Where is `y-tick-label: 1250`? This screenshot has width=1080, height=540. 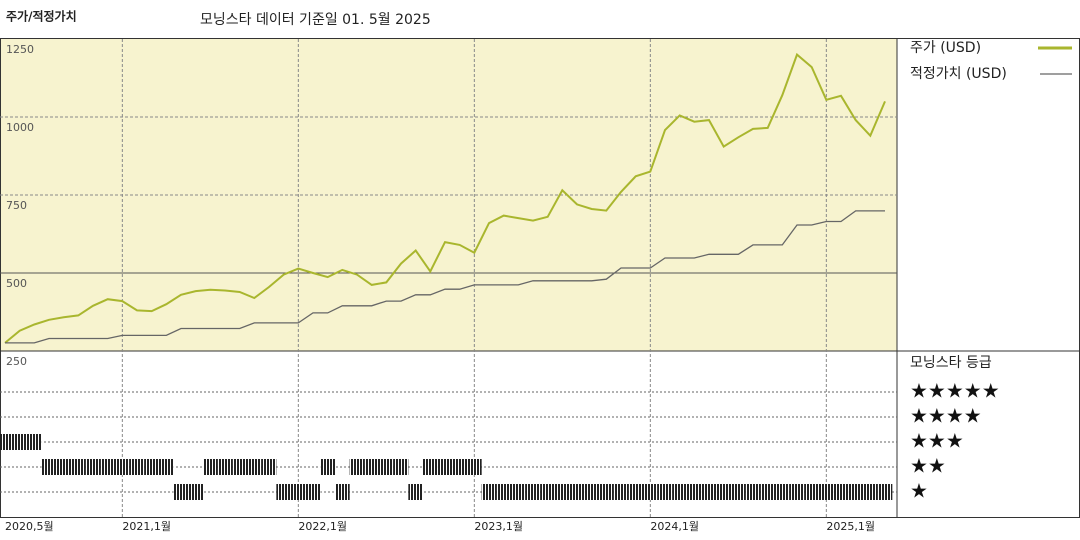 y-tick-label: 1250 is located at coordinates (20, 49).